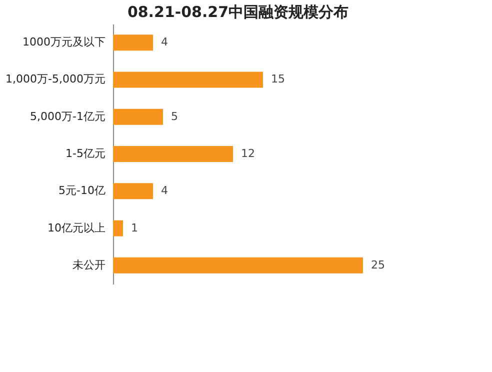  I want to click on data-label: 25, so click(378, 265).